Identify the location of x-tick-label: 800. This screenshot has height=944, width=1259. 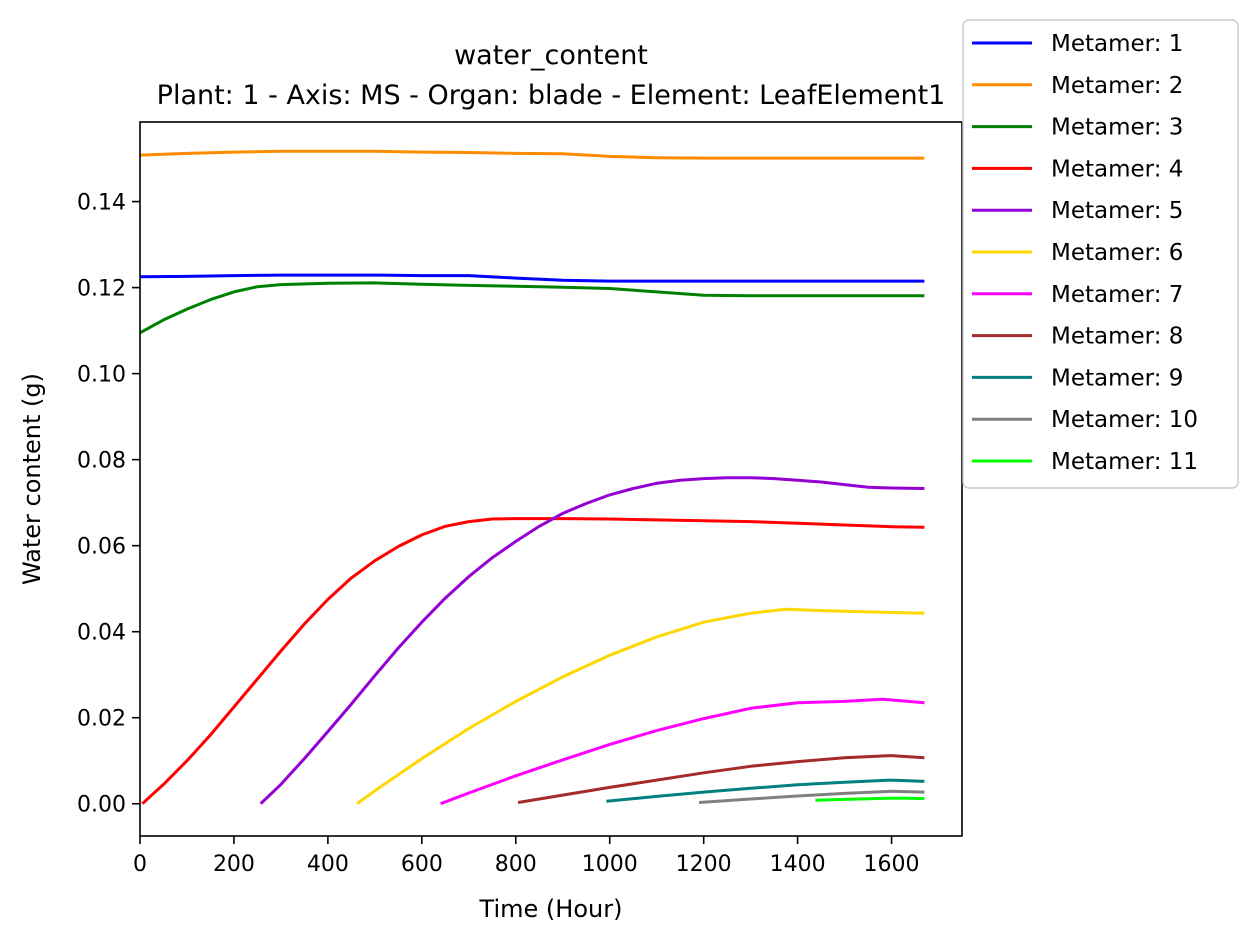
(516, 864).